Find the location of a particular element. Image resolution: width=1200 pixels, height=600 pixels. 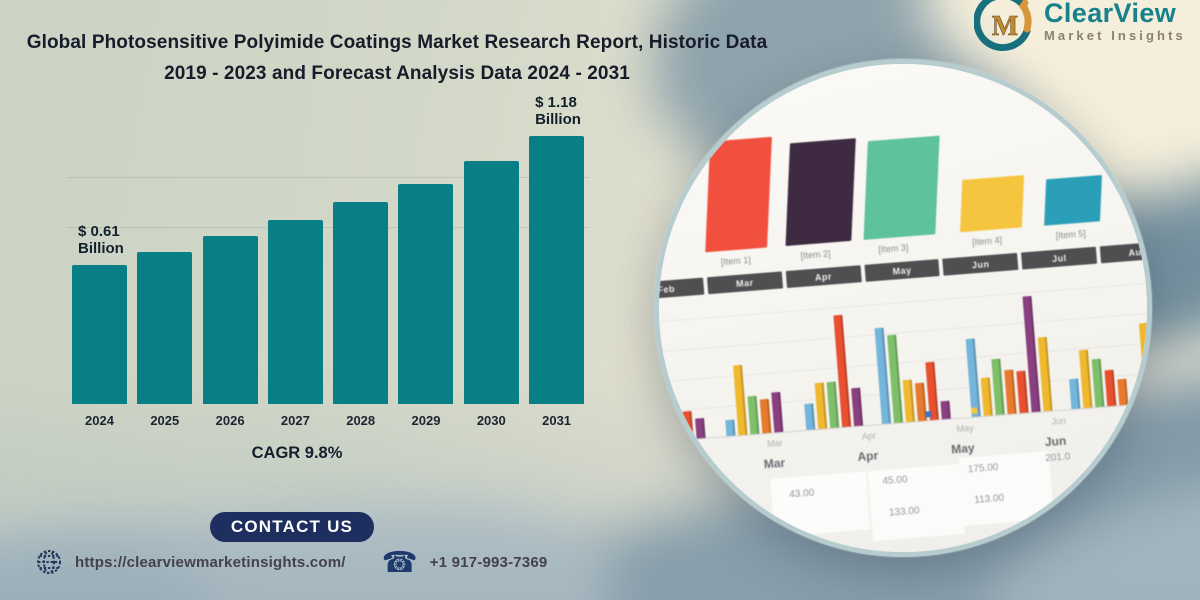

logo-ring-icon: M is located at coordinates (1002, 25).